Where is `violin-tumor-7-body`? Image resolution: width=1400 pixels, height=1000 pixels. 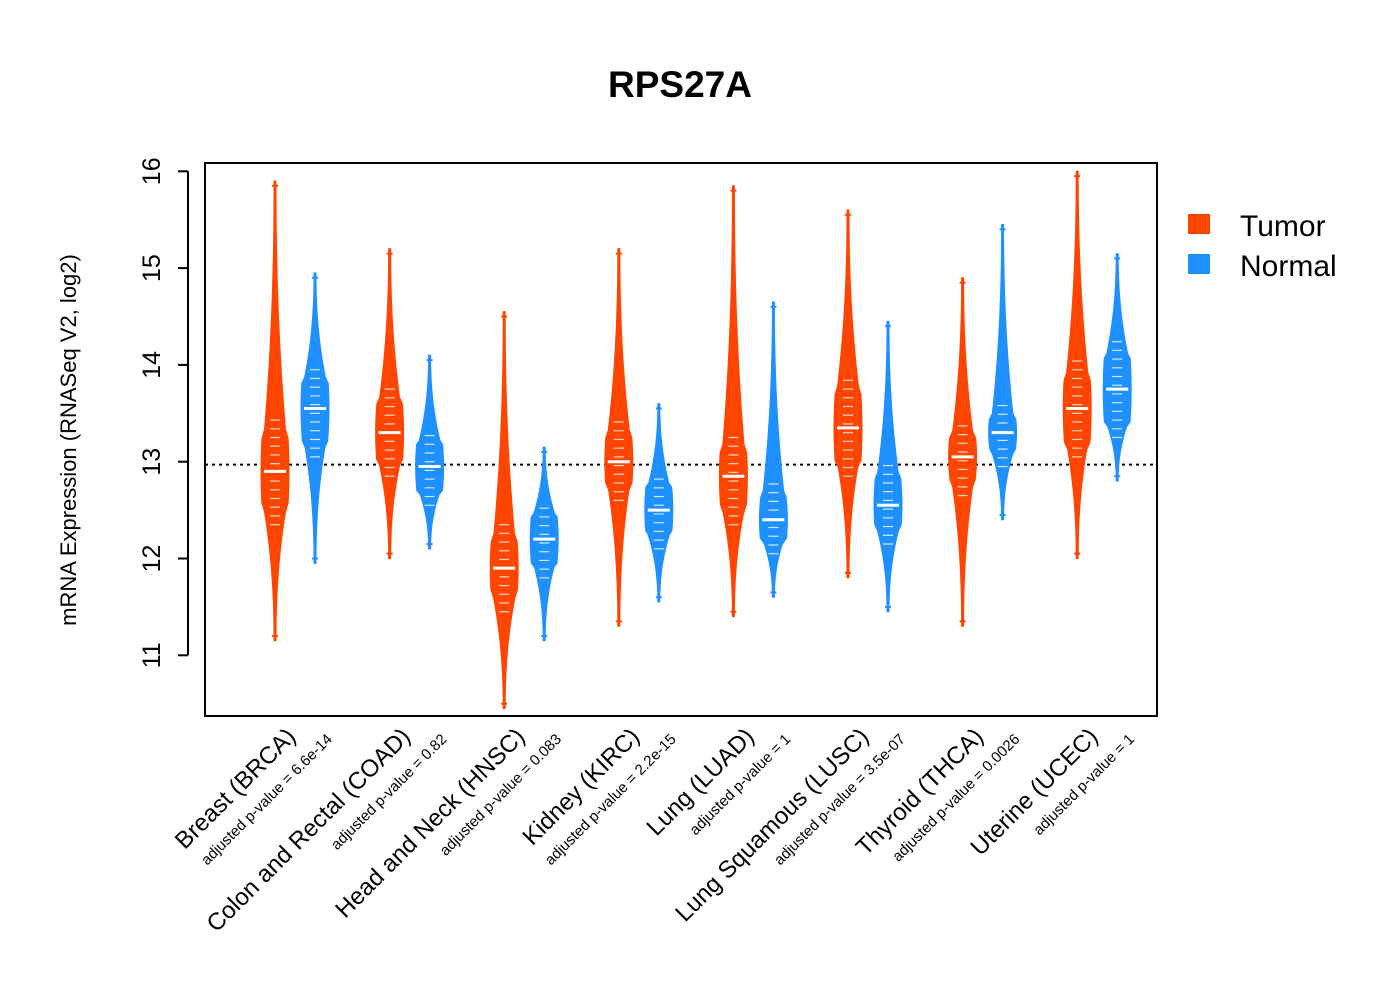
violin-tumor-7-body is located at coordinates (1077, 364).